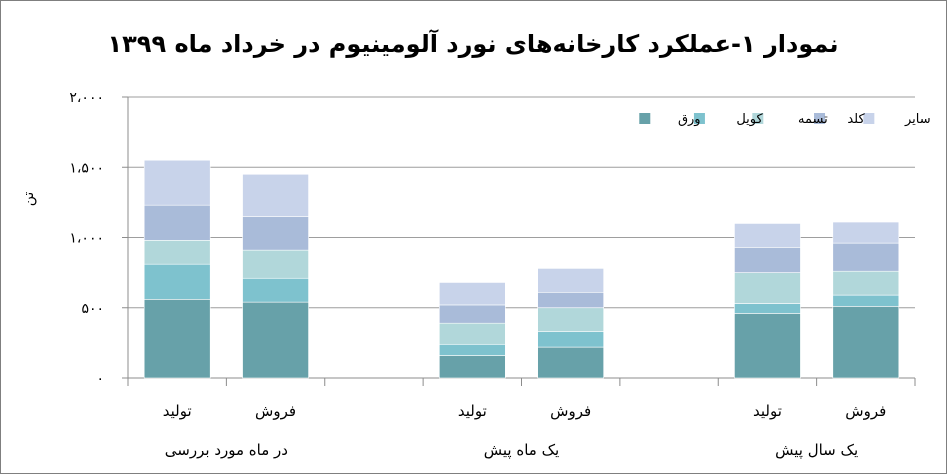  Describe the element at coordinates (785, 119) in the screenshot. I see `legend: سایر کلد تسمه کویل ورق` at that location.